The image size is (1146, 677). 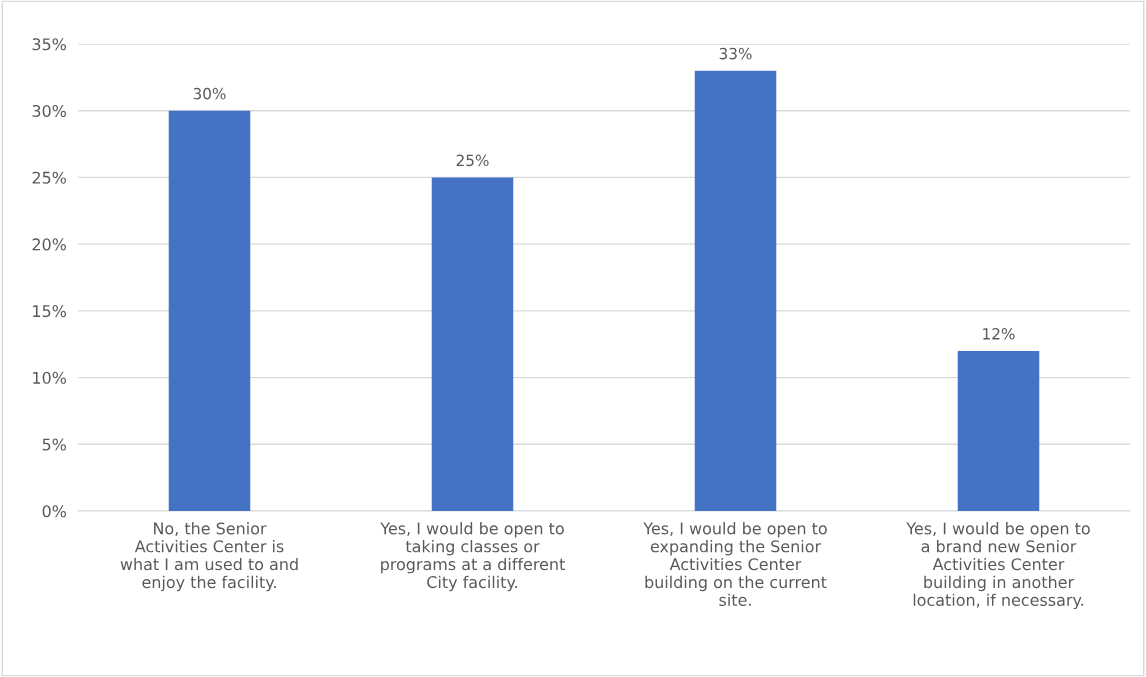 I want to click on data-label: 25%, so click(x=472, y=160).